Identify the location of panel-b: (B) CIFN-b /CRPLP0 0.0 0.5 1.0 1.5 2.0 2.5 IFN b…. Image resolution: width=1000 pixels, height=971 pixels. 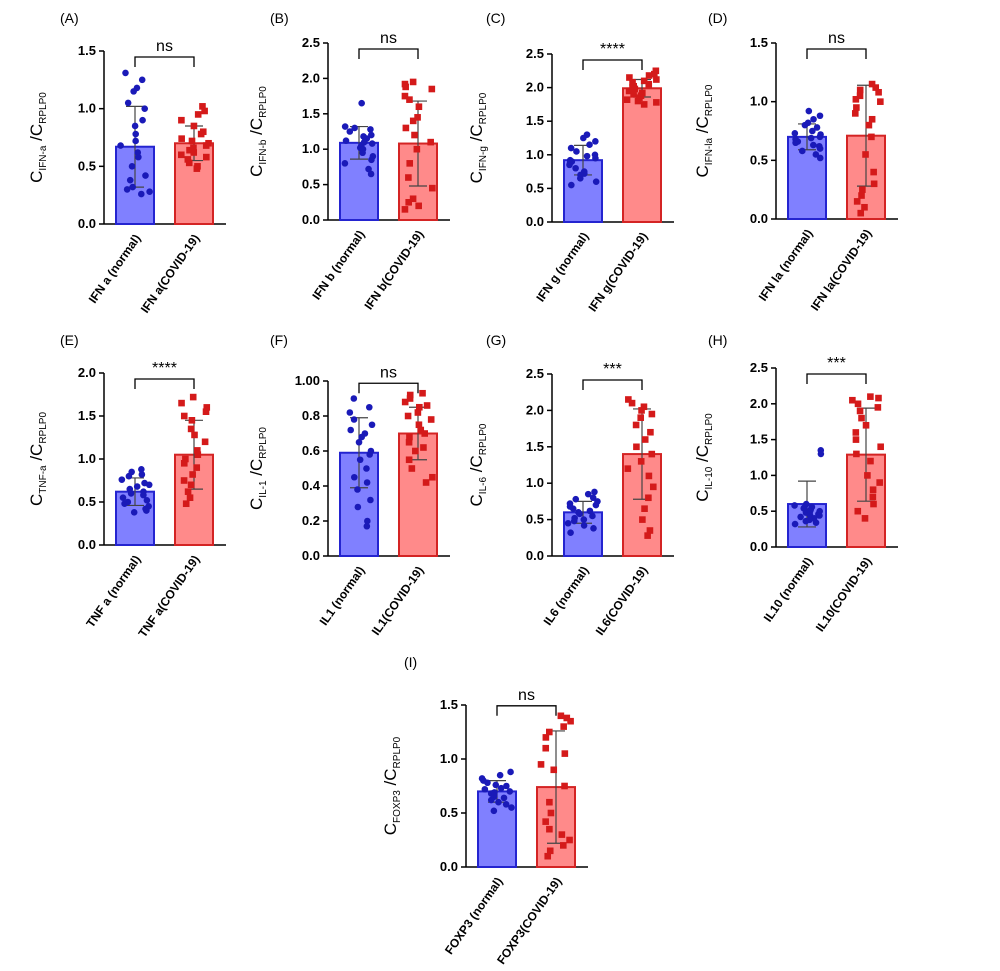
(348, 161).